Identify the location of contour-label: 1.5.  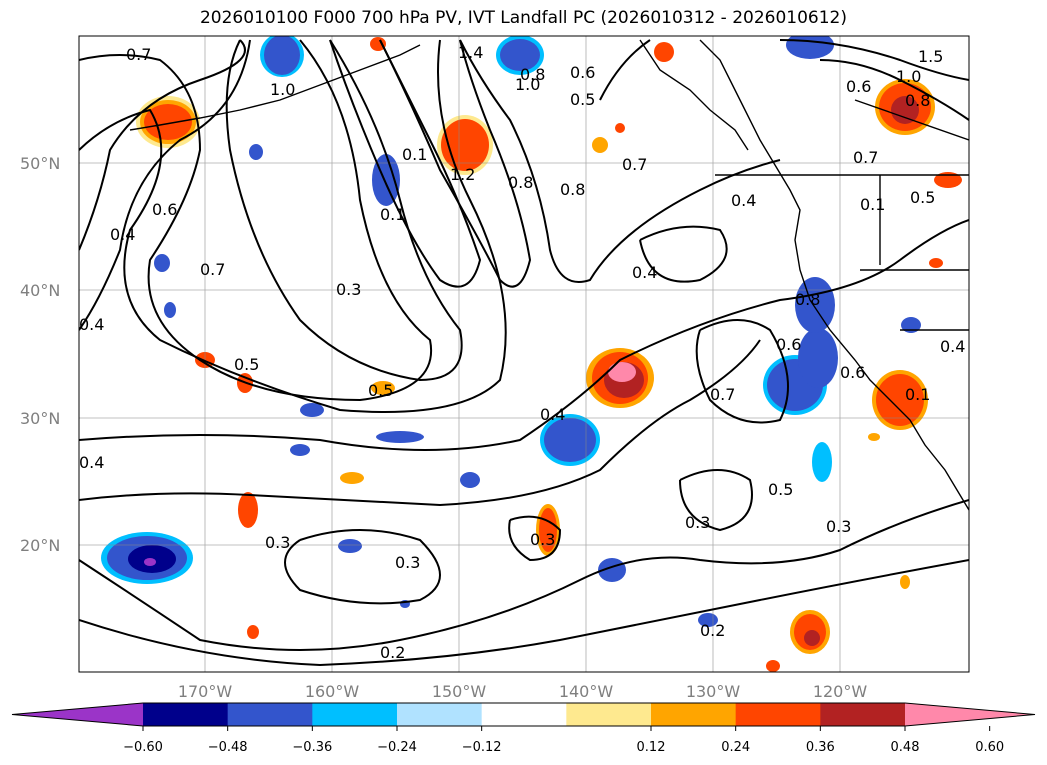
(930, 56).